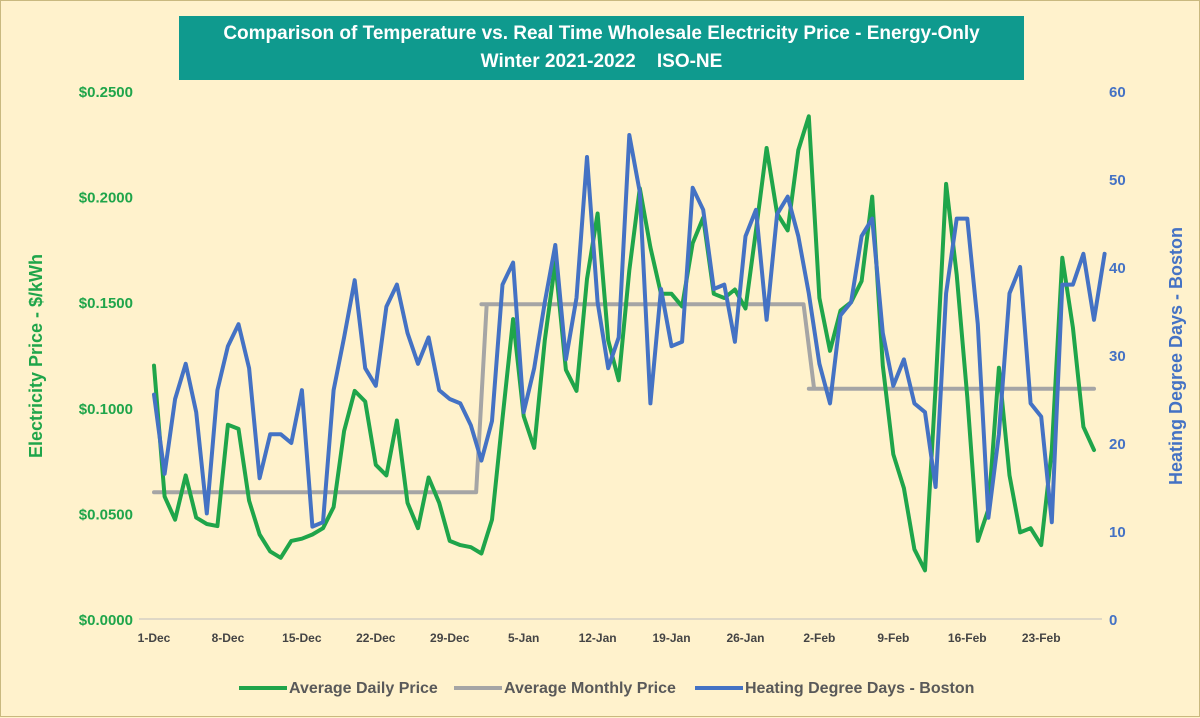 This screenshot has height=718, width=1200. What do you see at coordinates (859, 688) in the screenshot?
I see `legend-label-hdd: Heating Degree Days - Boston` at bounding box center [859, 688].